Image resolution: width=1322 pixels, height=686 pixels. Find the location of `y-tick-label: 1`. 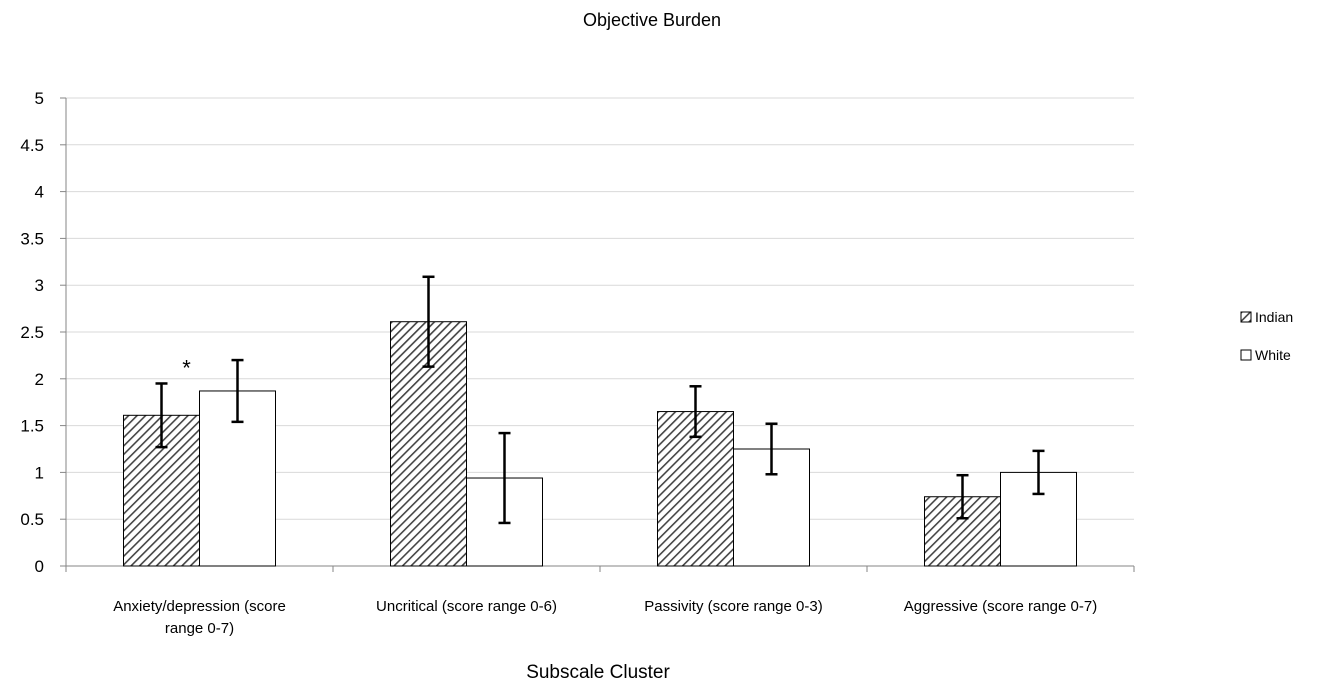

y-tick-label: 1 is located at coordinates (39, 472).